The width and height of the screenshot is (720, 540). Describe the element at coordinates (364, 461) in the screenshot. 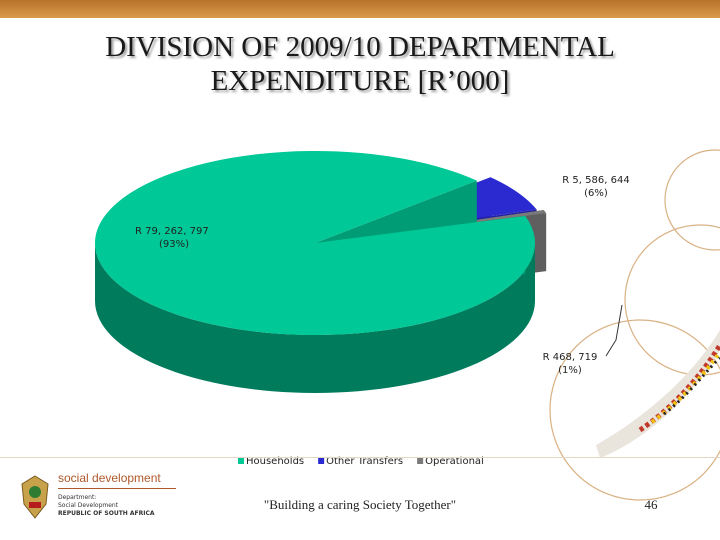

I see `legend-label: Other Transfers` at that location.